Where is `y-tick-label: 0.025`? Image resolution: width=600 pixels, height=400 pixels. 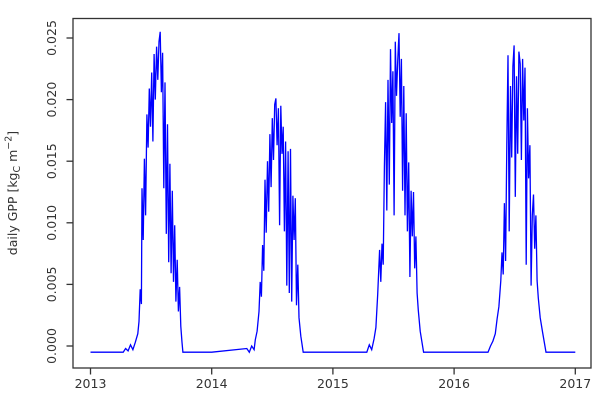 y-tick-label: 0.025 is located at coordinates (51, 38).